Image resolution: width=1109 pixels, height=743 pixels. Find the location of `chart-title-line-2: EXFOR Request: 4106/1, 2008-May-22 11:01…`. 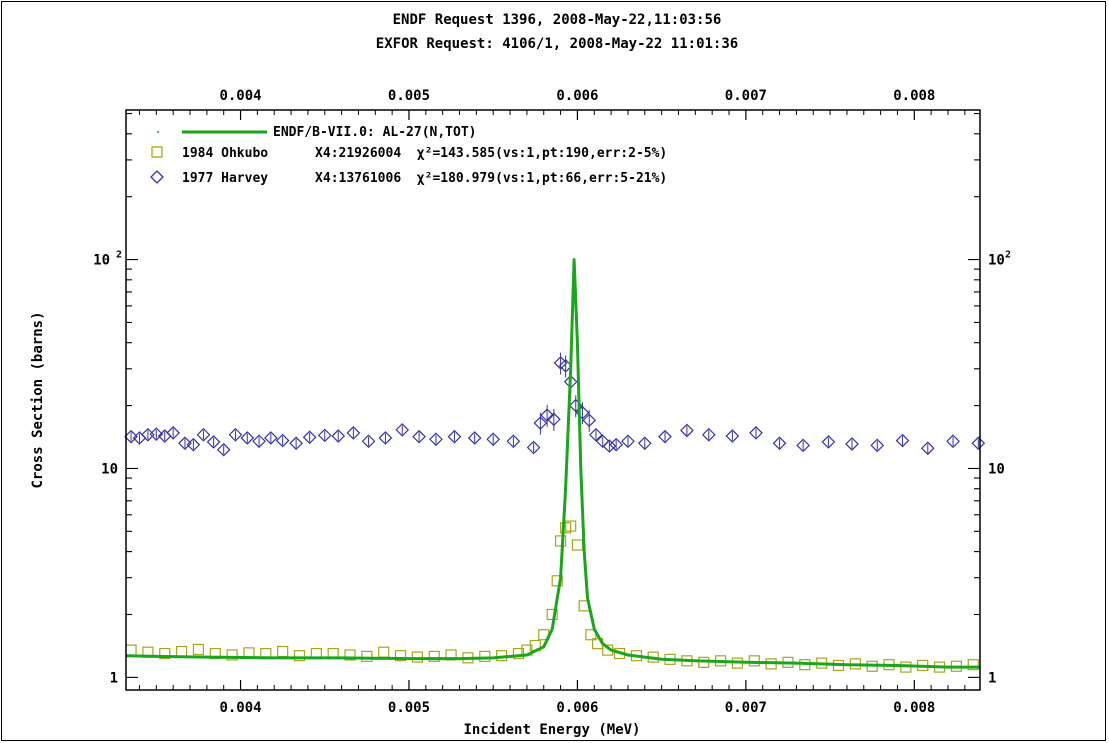

chart-title-line-2: EXFOR Request: 4106/1, 2008-May-22 11:01… is located at coordinates (557, 44).